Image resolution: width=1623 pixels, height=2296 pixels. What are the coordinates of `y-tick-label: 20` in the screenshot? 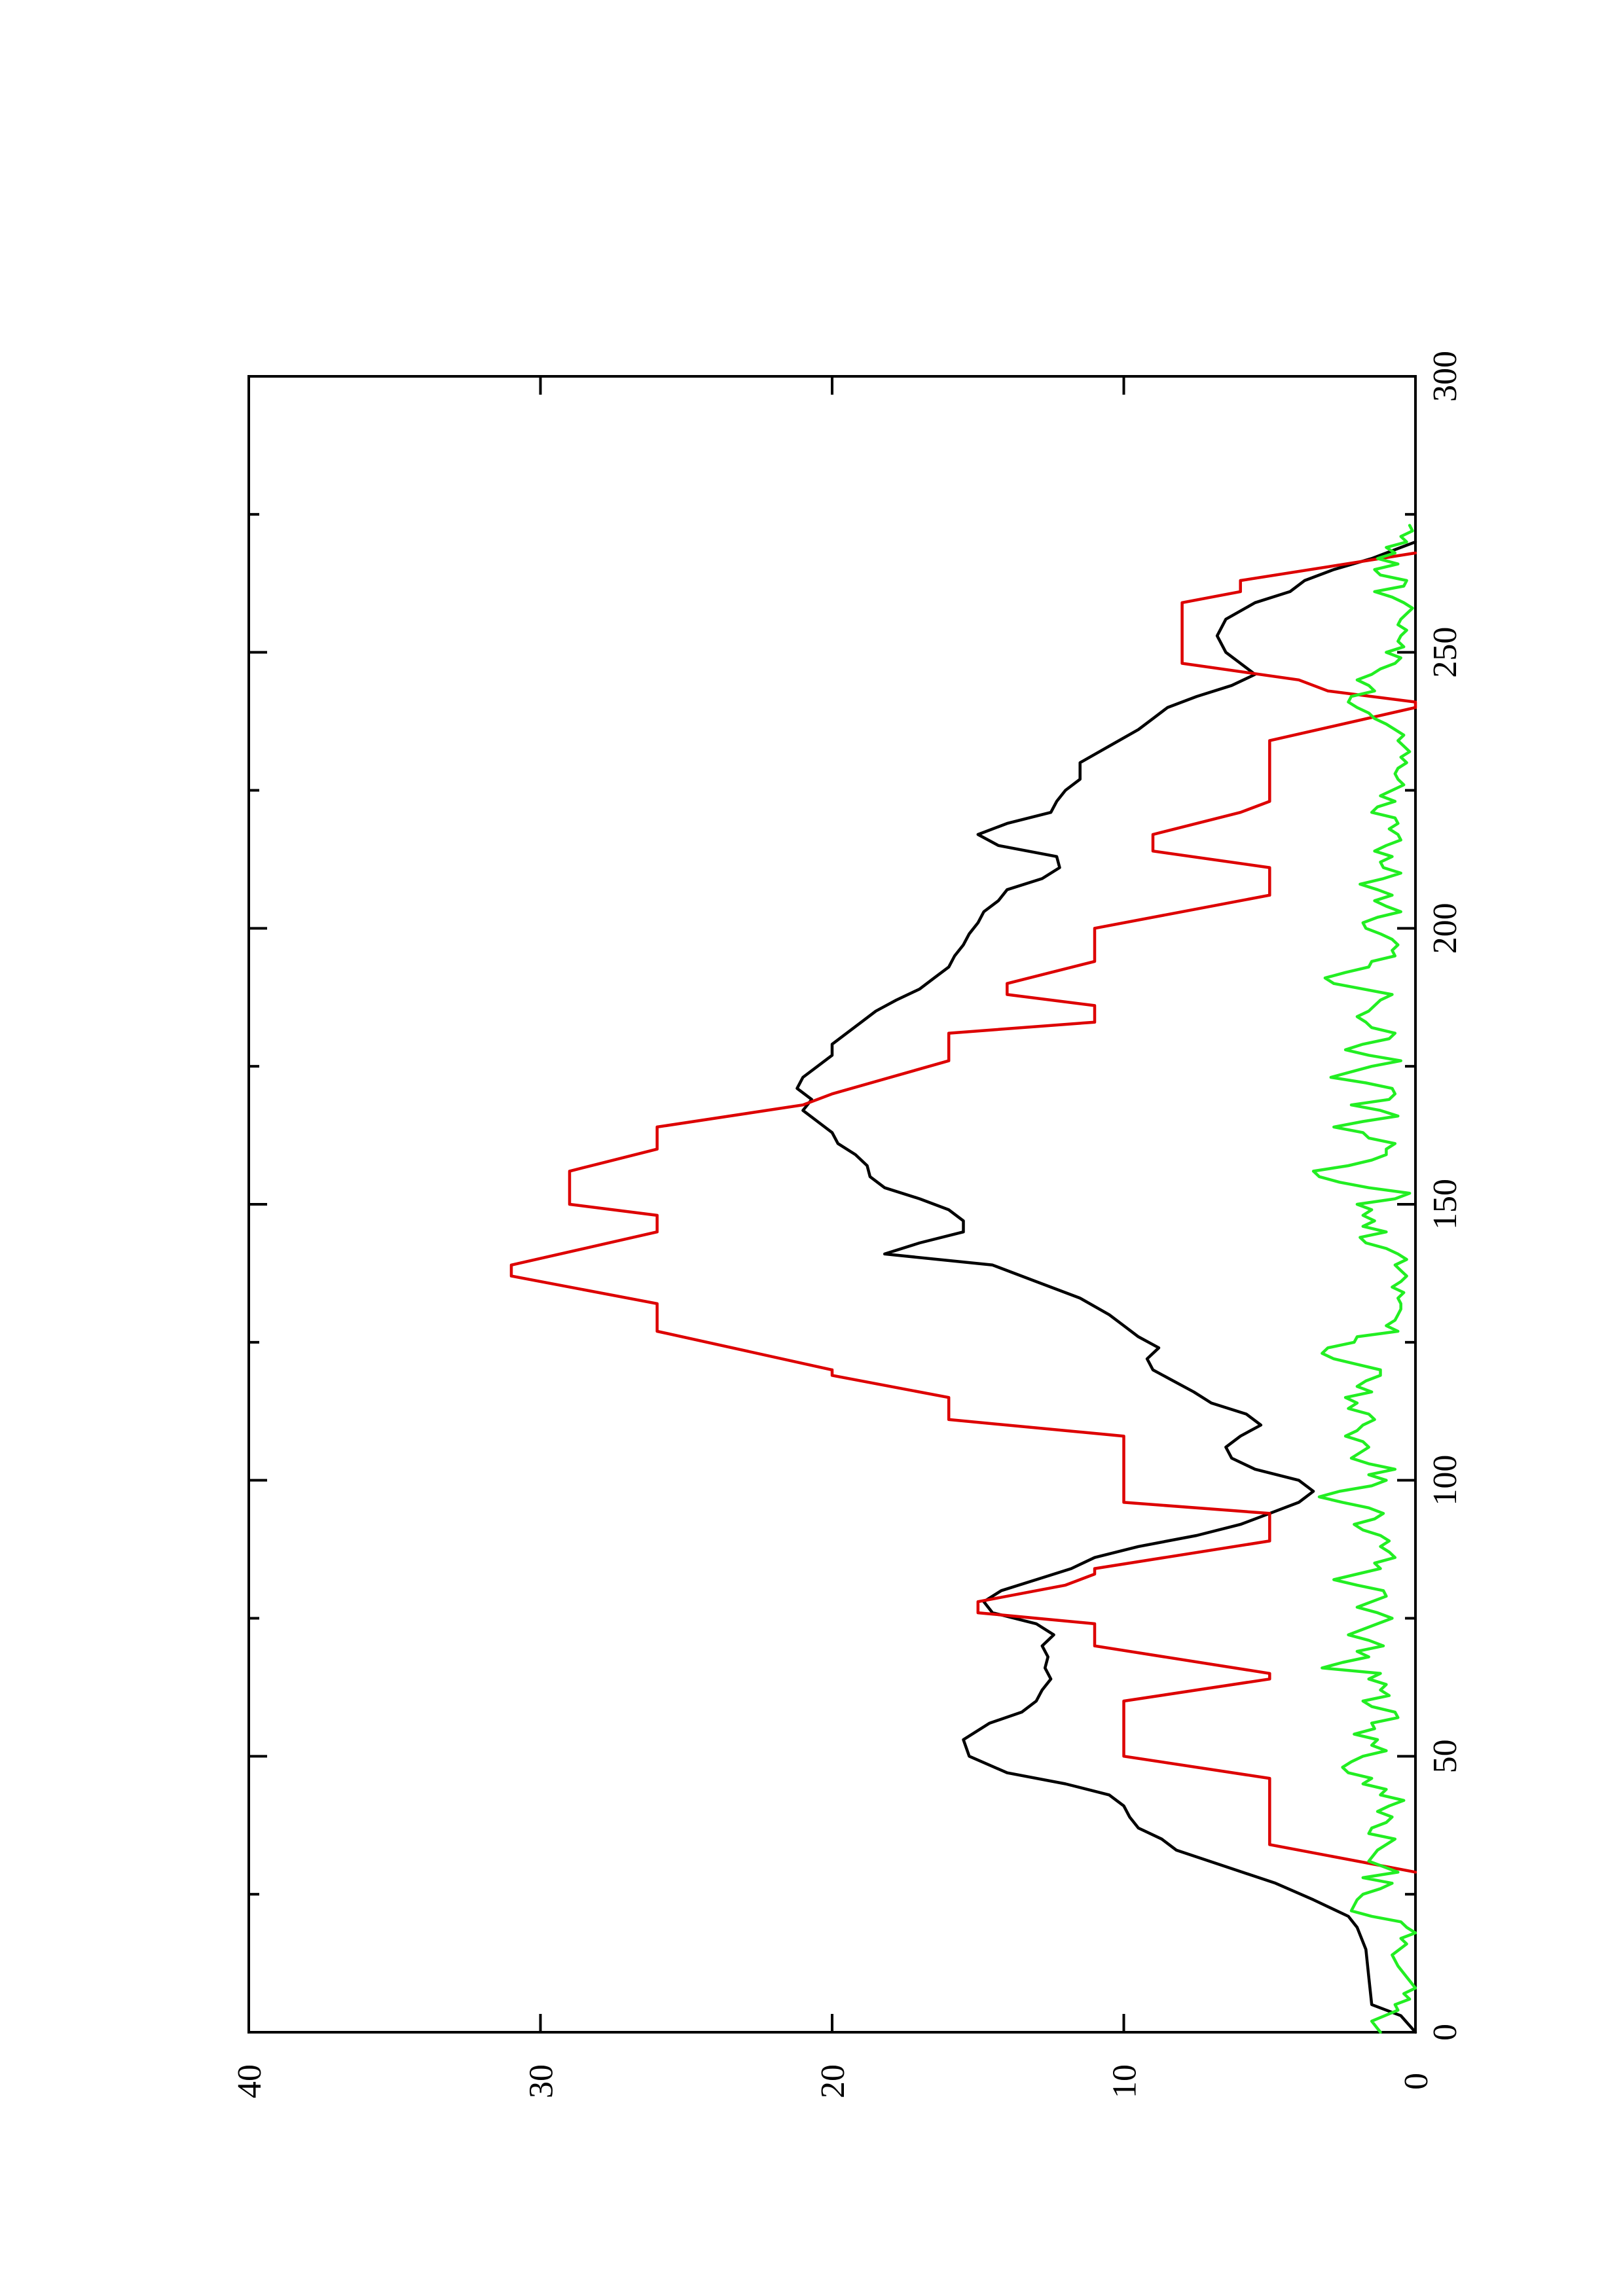 It's located at (833, 2081).